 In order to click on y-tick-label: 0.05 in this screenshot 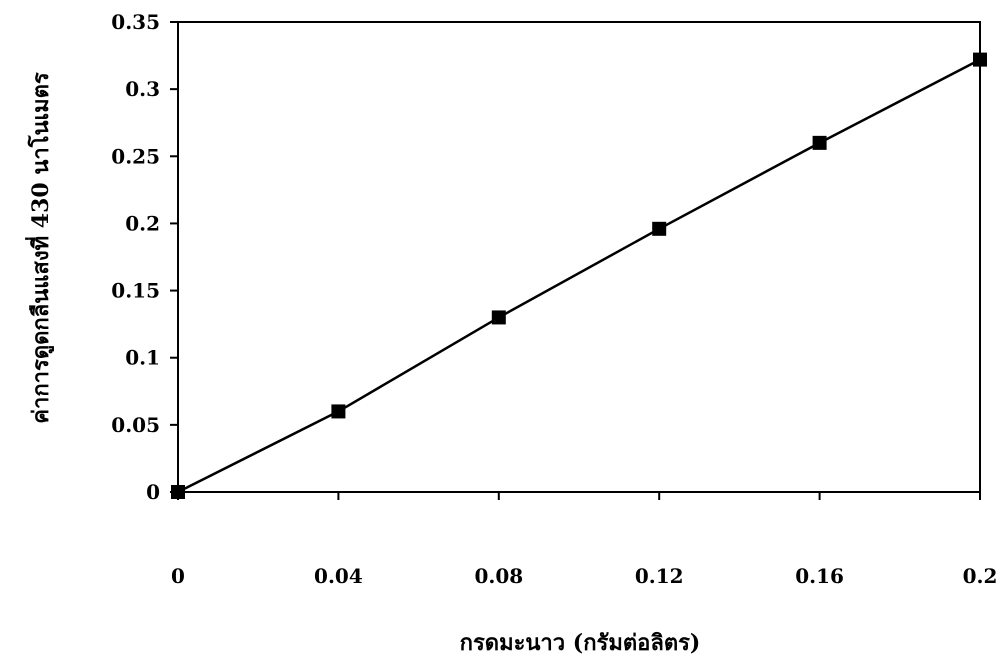, I will do `click(135, 425)`.